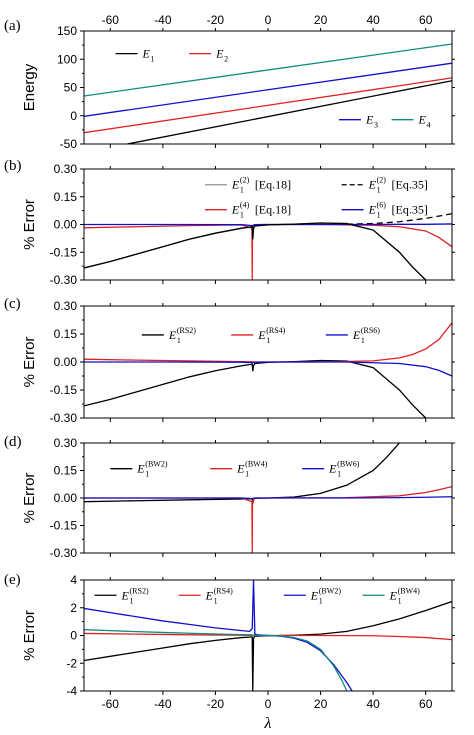  What do you see at coordinates (216, 20) in the screenshot?
I see `x-tick-label-top: -20` at bounding box center [216, 20].